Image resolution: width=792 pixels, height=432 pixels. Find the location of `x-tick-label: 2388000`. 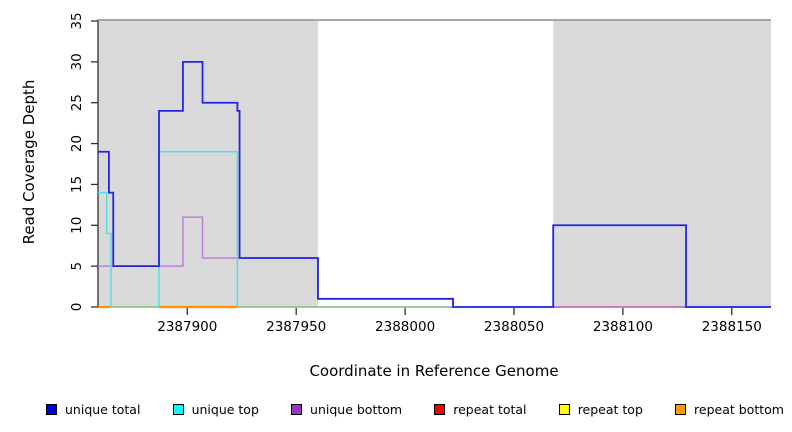

x-tick-label: 2388000 is located at coordinates (405, 327).